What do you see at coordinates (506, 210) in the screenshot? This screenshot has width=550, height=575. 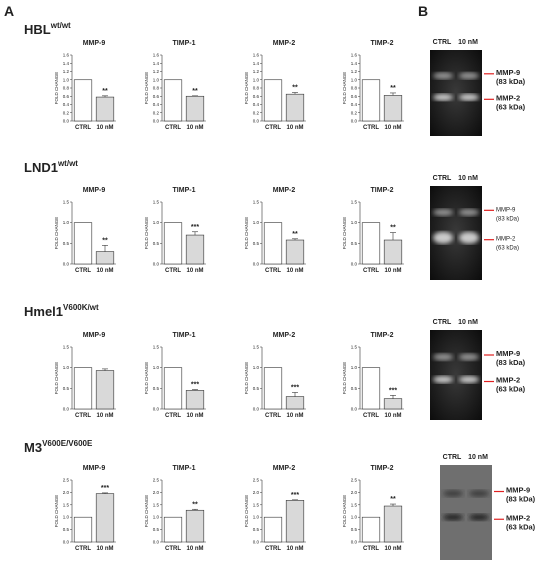 I see `gel-band-name: MMP-9` at bounding box center [506, 210].